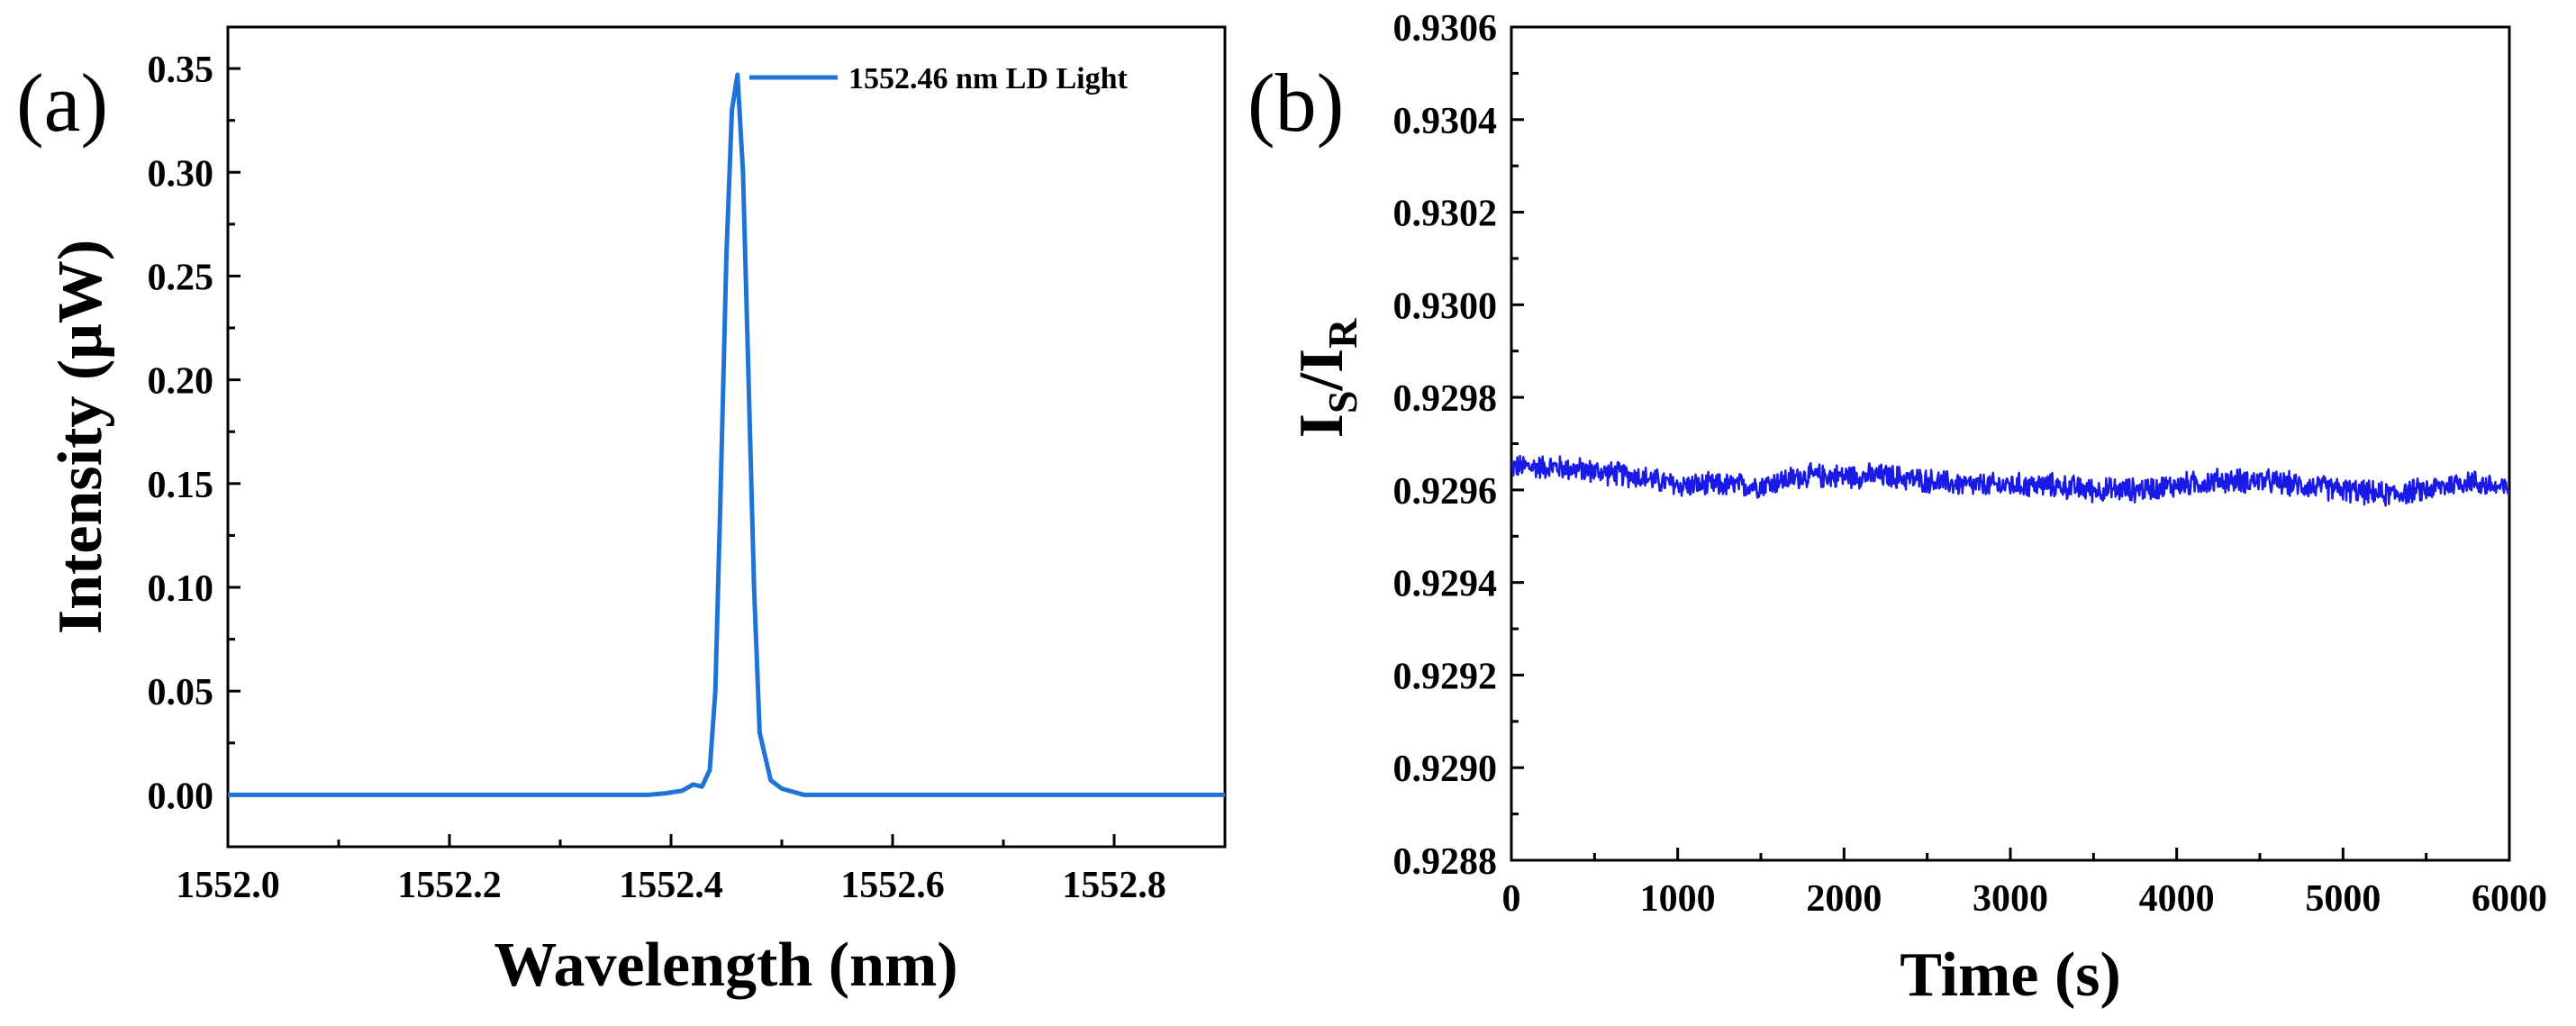 The image size is (2576, 1026). Describe the element at coordinates (181, 70) in the screenshot. I see `panel-a-y-tick-label: 0.35` at that location.